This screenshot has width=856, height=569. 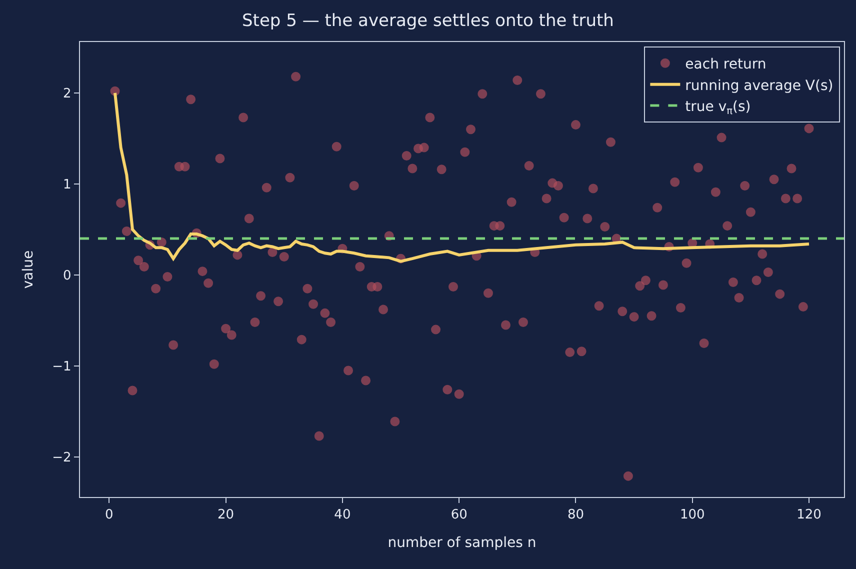 I want to click on x-axis-title: number of samples n, so click(x=462, y=543).